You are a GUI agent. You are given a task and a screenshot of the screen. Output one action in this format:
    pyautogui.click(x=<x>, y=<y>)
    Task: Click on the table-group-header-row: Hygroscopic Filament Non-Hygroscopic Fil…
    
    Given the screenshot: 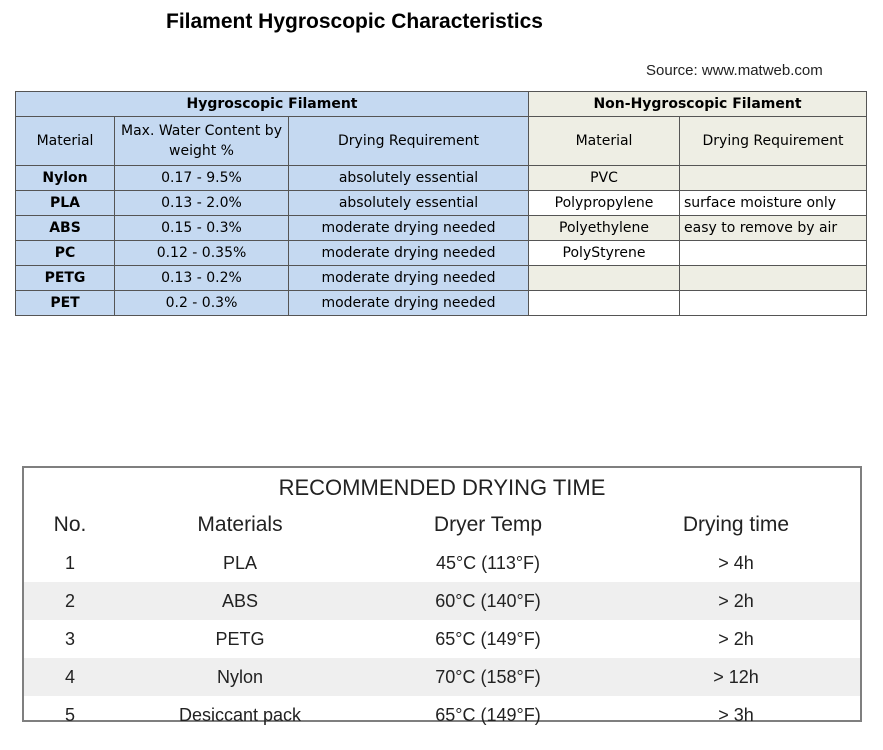 What is the action you would take?
    pyautogui.click(x=441, y=104)
    